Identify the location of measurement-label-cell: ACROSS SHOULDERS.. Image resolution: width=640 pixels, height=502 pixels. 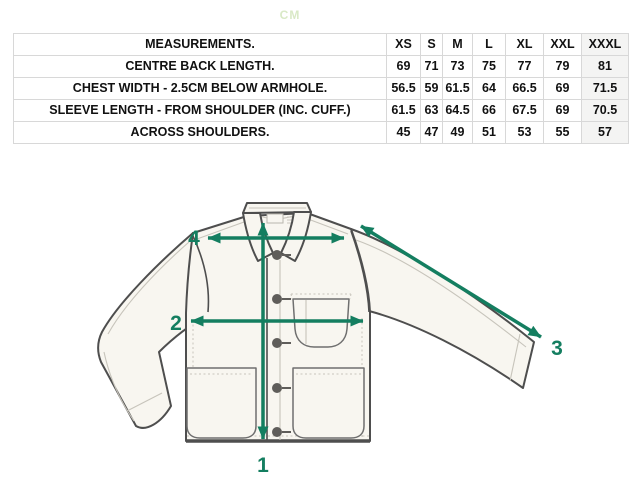
(200, 132).